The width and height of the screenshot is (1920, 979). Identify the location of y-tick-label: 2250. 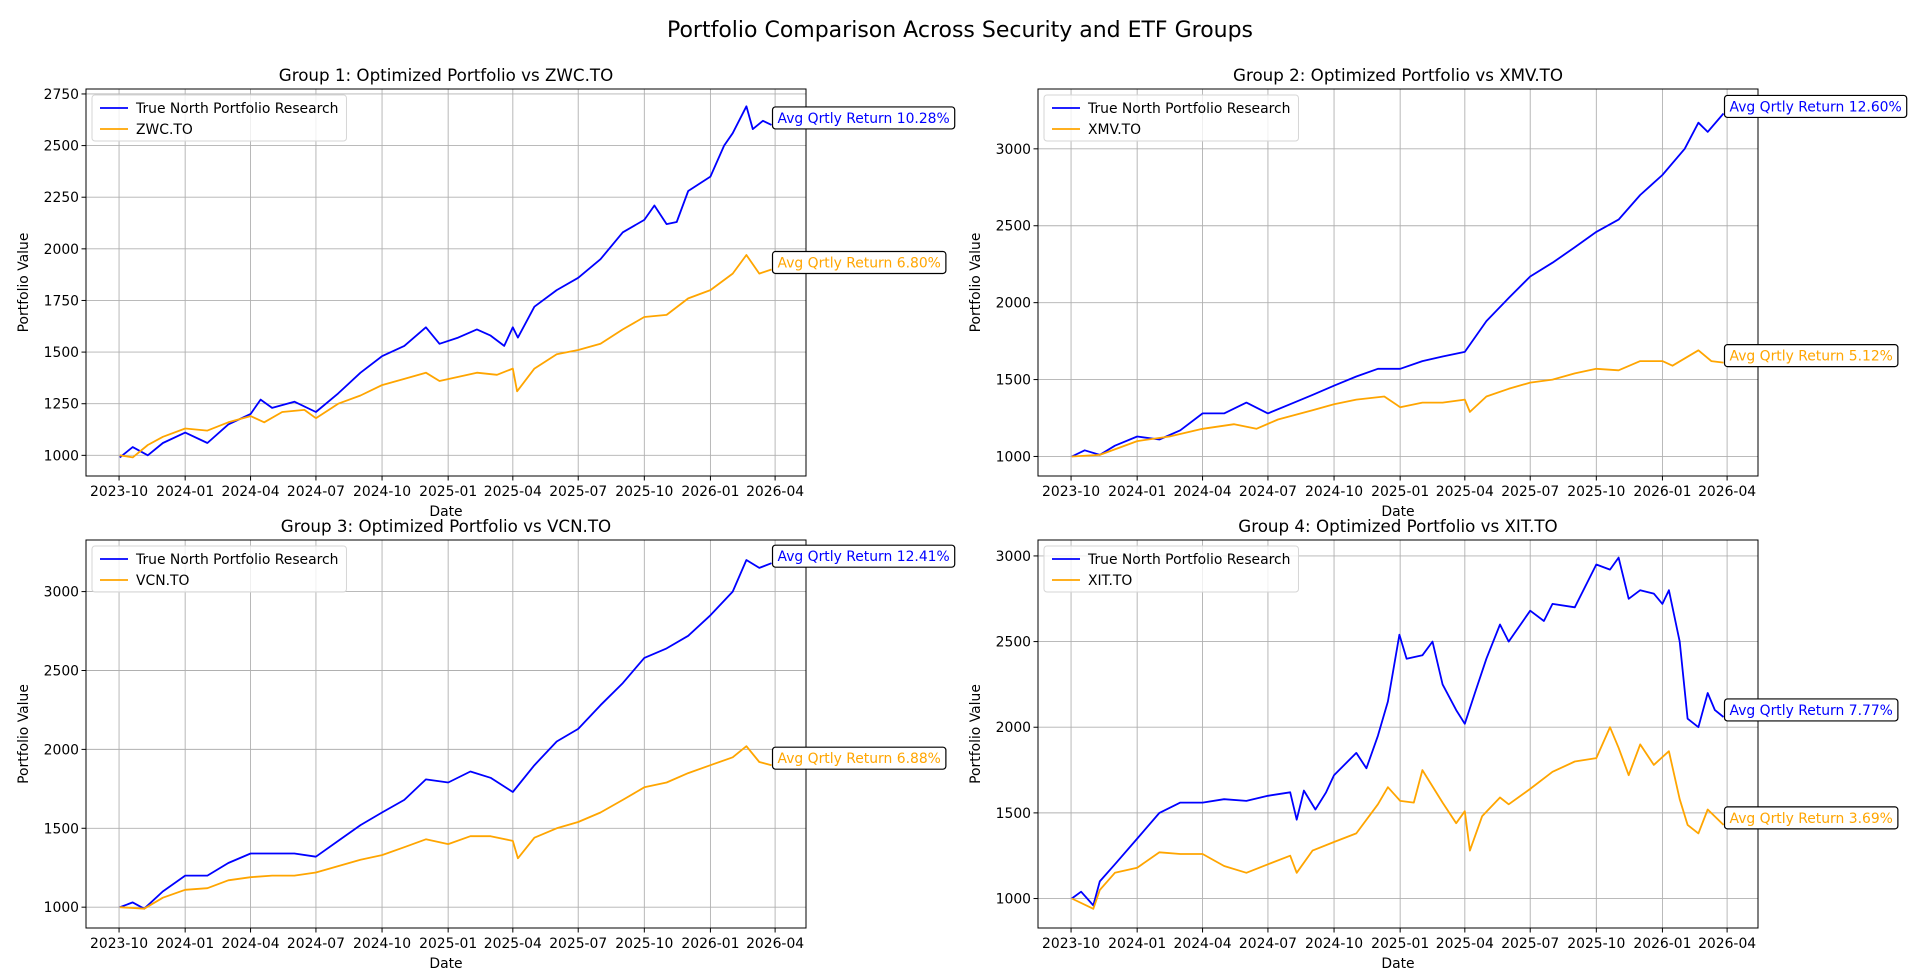
(61, 198).